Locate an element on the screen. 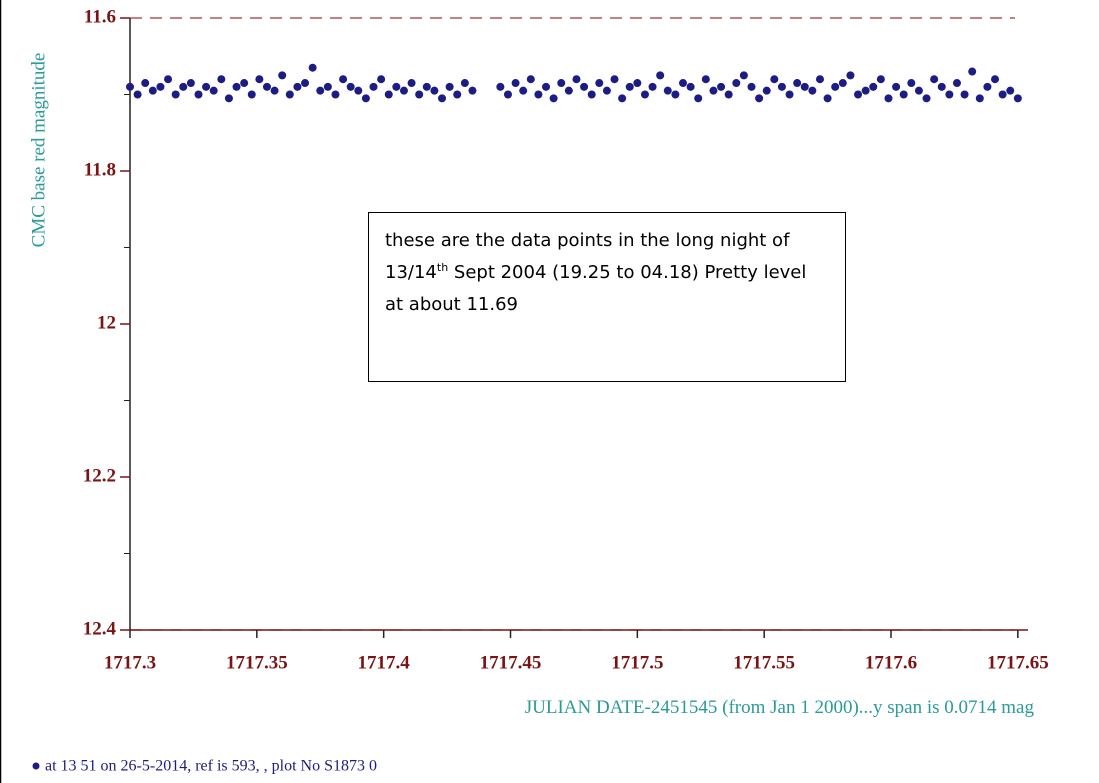 This screenshot has height=783, width=1099. x-tick-label: 1717.55 is located at coordinates (764, 662).